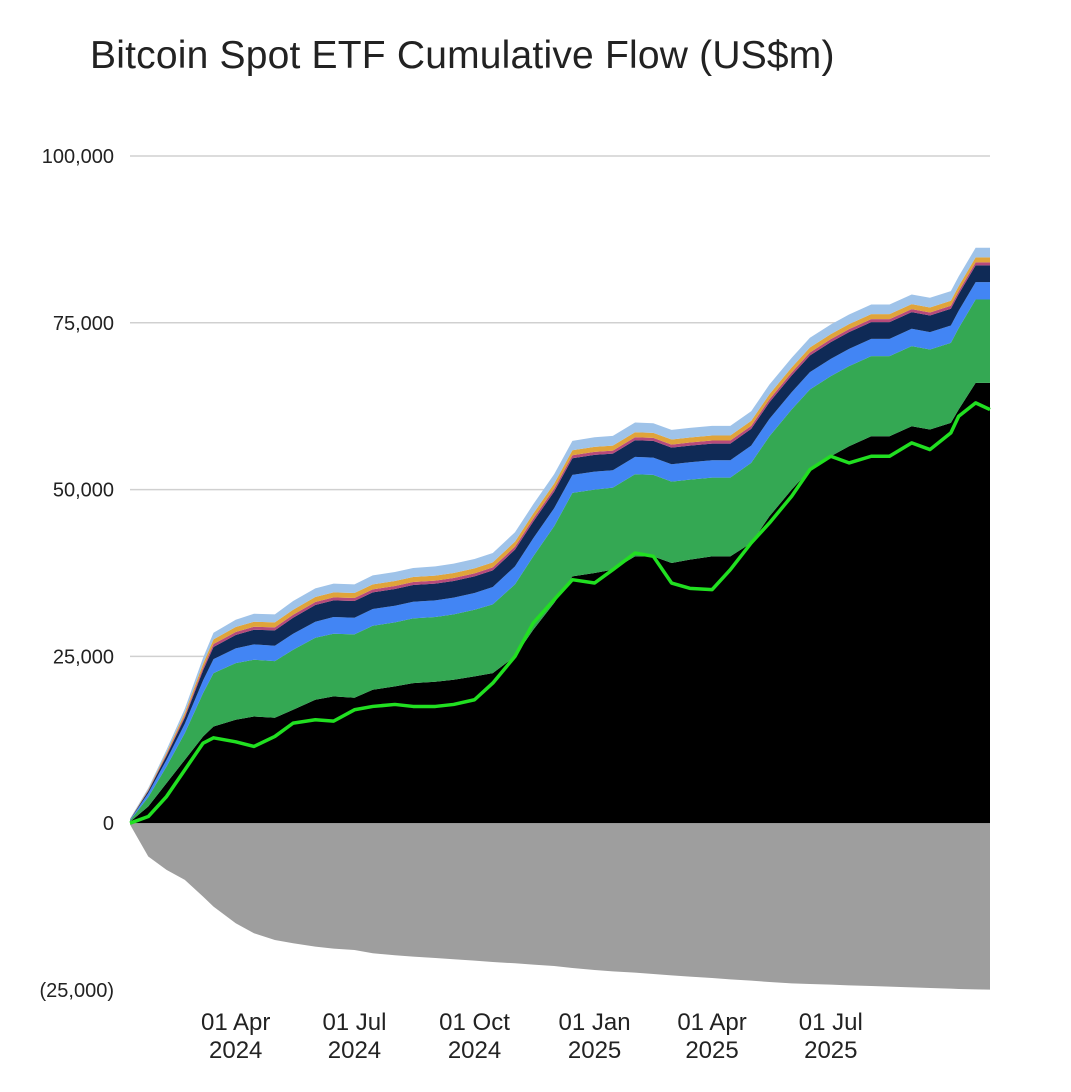 This screenshot has width=1071, height=1092. What do you see at coordinates (83, 324) in the screenshot?
I see `y-tick-label: 75,000` at bounding box center [83, 324].